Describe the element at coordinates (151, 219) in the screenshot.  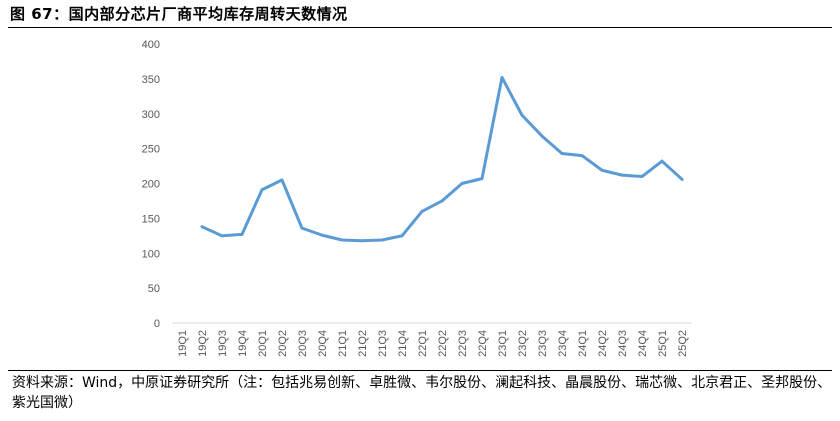
I see `y-tick-label: 150` at that location.